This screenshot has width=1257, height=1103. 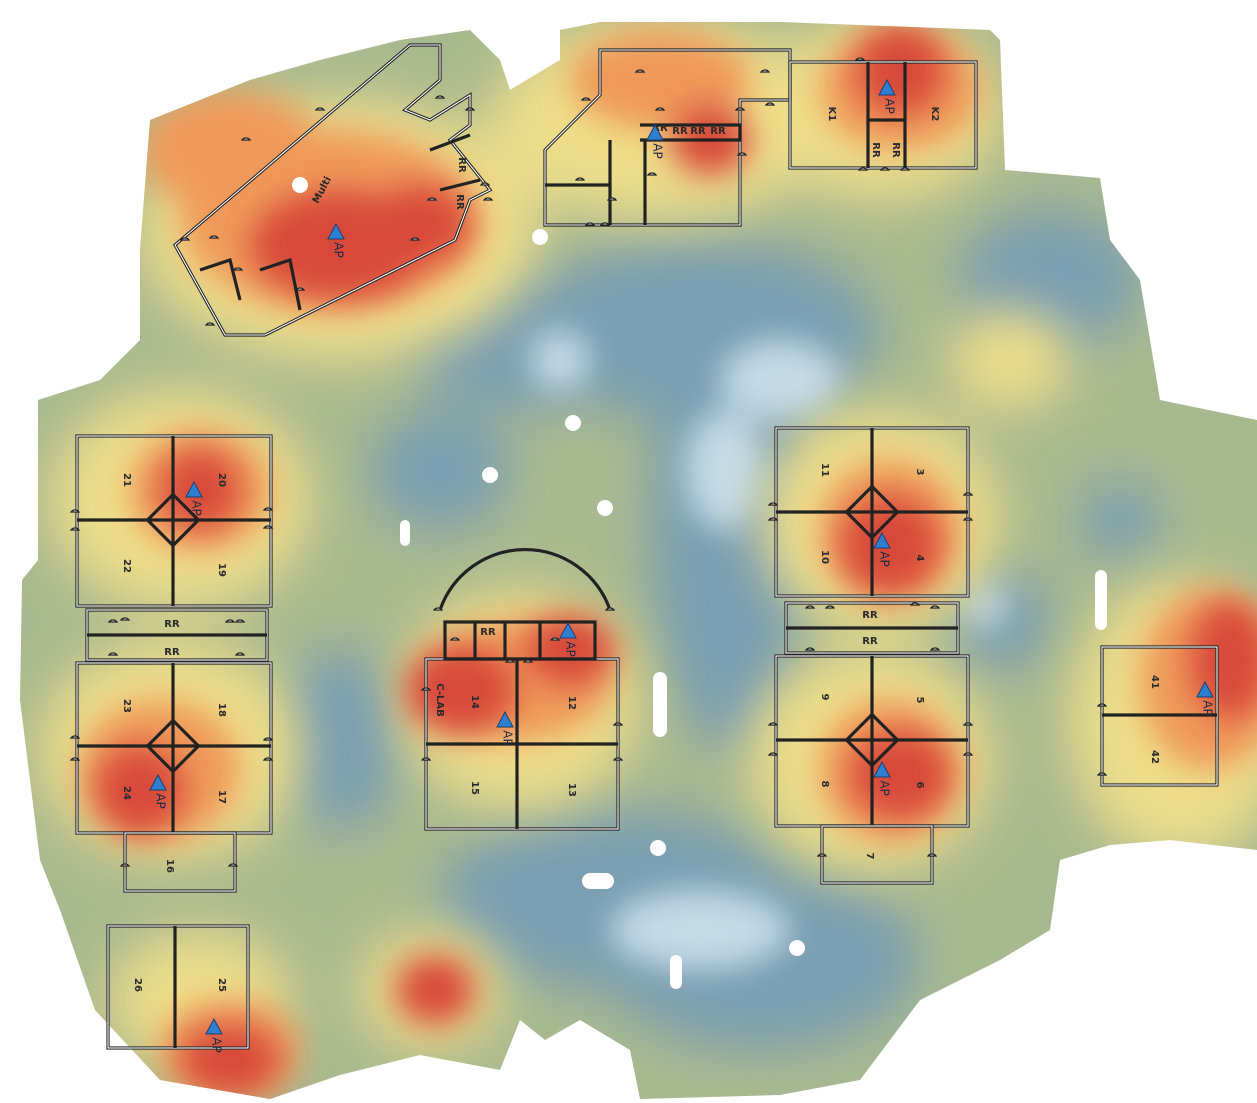 What do you see at coordinates (824, 557) in the screenshot?
I see `room-label-r10: 10` at bounding box center [824, 557].